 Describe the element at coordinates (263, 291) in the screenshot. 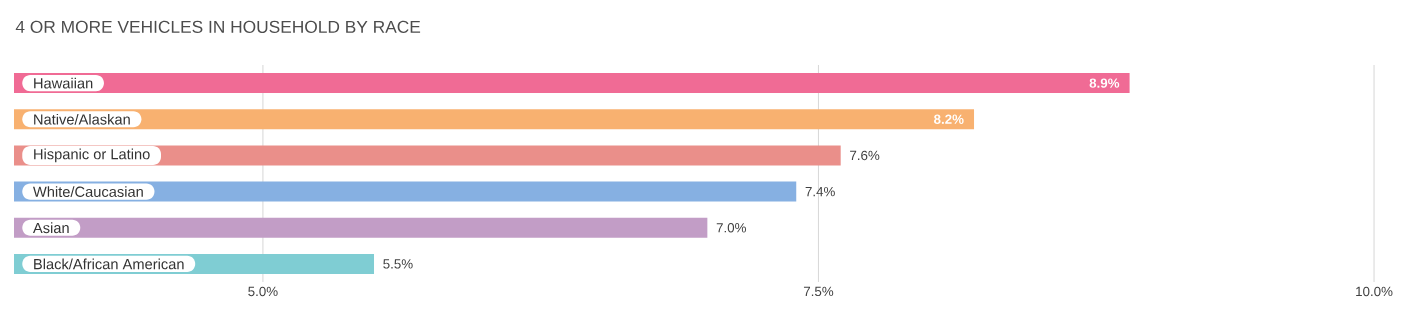

I see `x-tick-label: 5.0%` at that location.